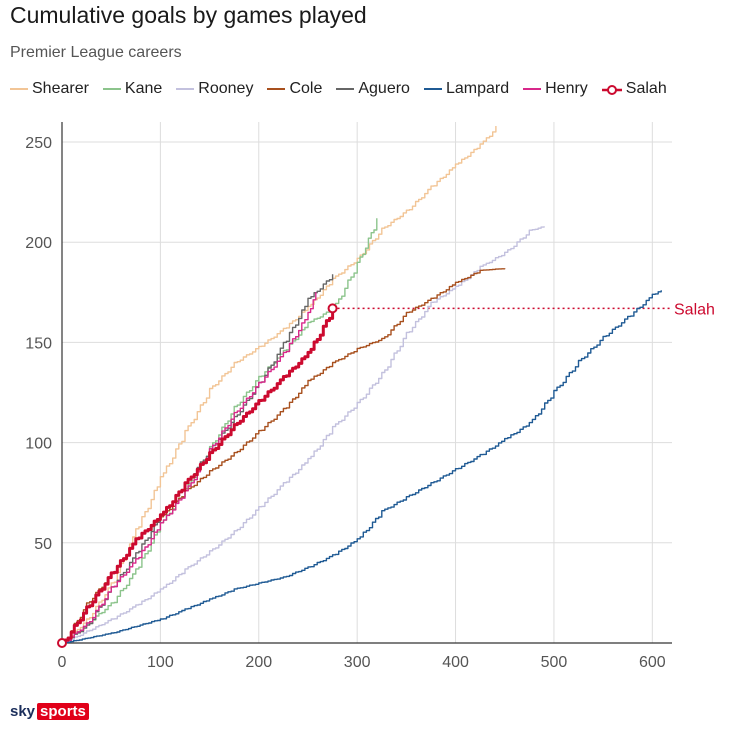 This screenshot has width=730, height=735. Describe the element at coordinates (63, 711) in the screenshot. I see `brand-sports-text: sports` at that location.